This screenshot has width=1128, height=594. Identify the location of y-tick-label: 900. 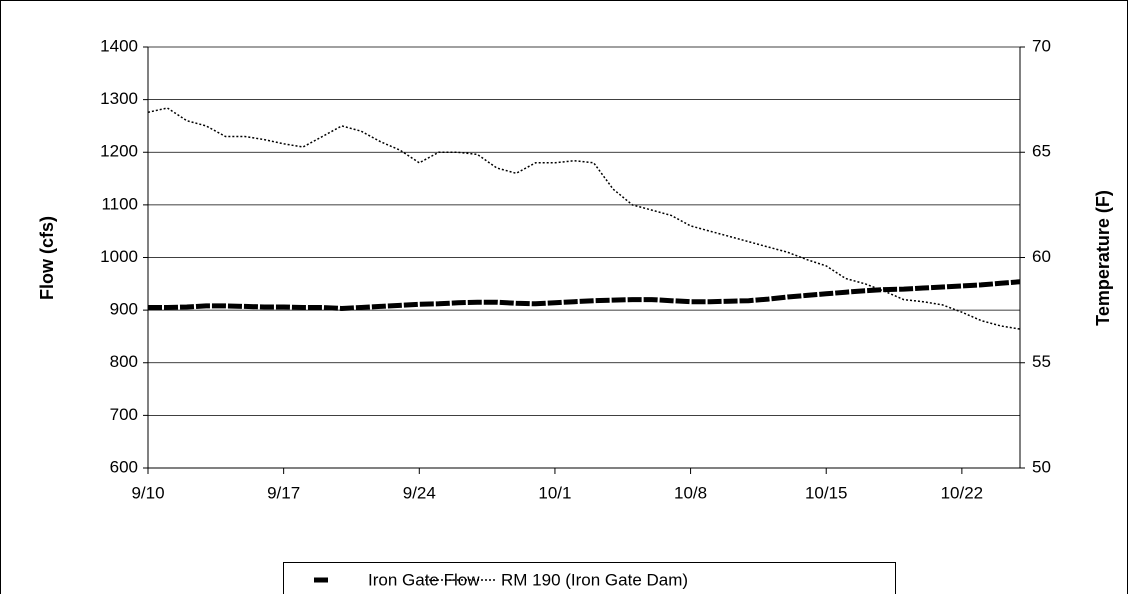
(124, 309).